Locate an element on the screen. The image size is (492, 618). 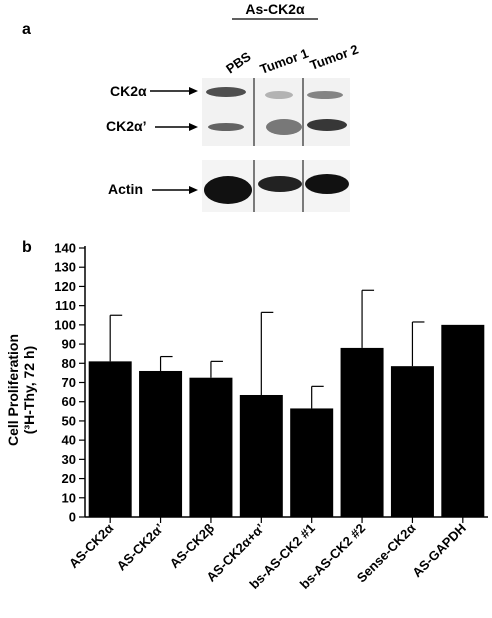
western-blot-actin is located at coordinates (276, 186).